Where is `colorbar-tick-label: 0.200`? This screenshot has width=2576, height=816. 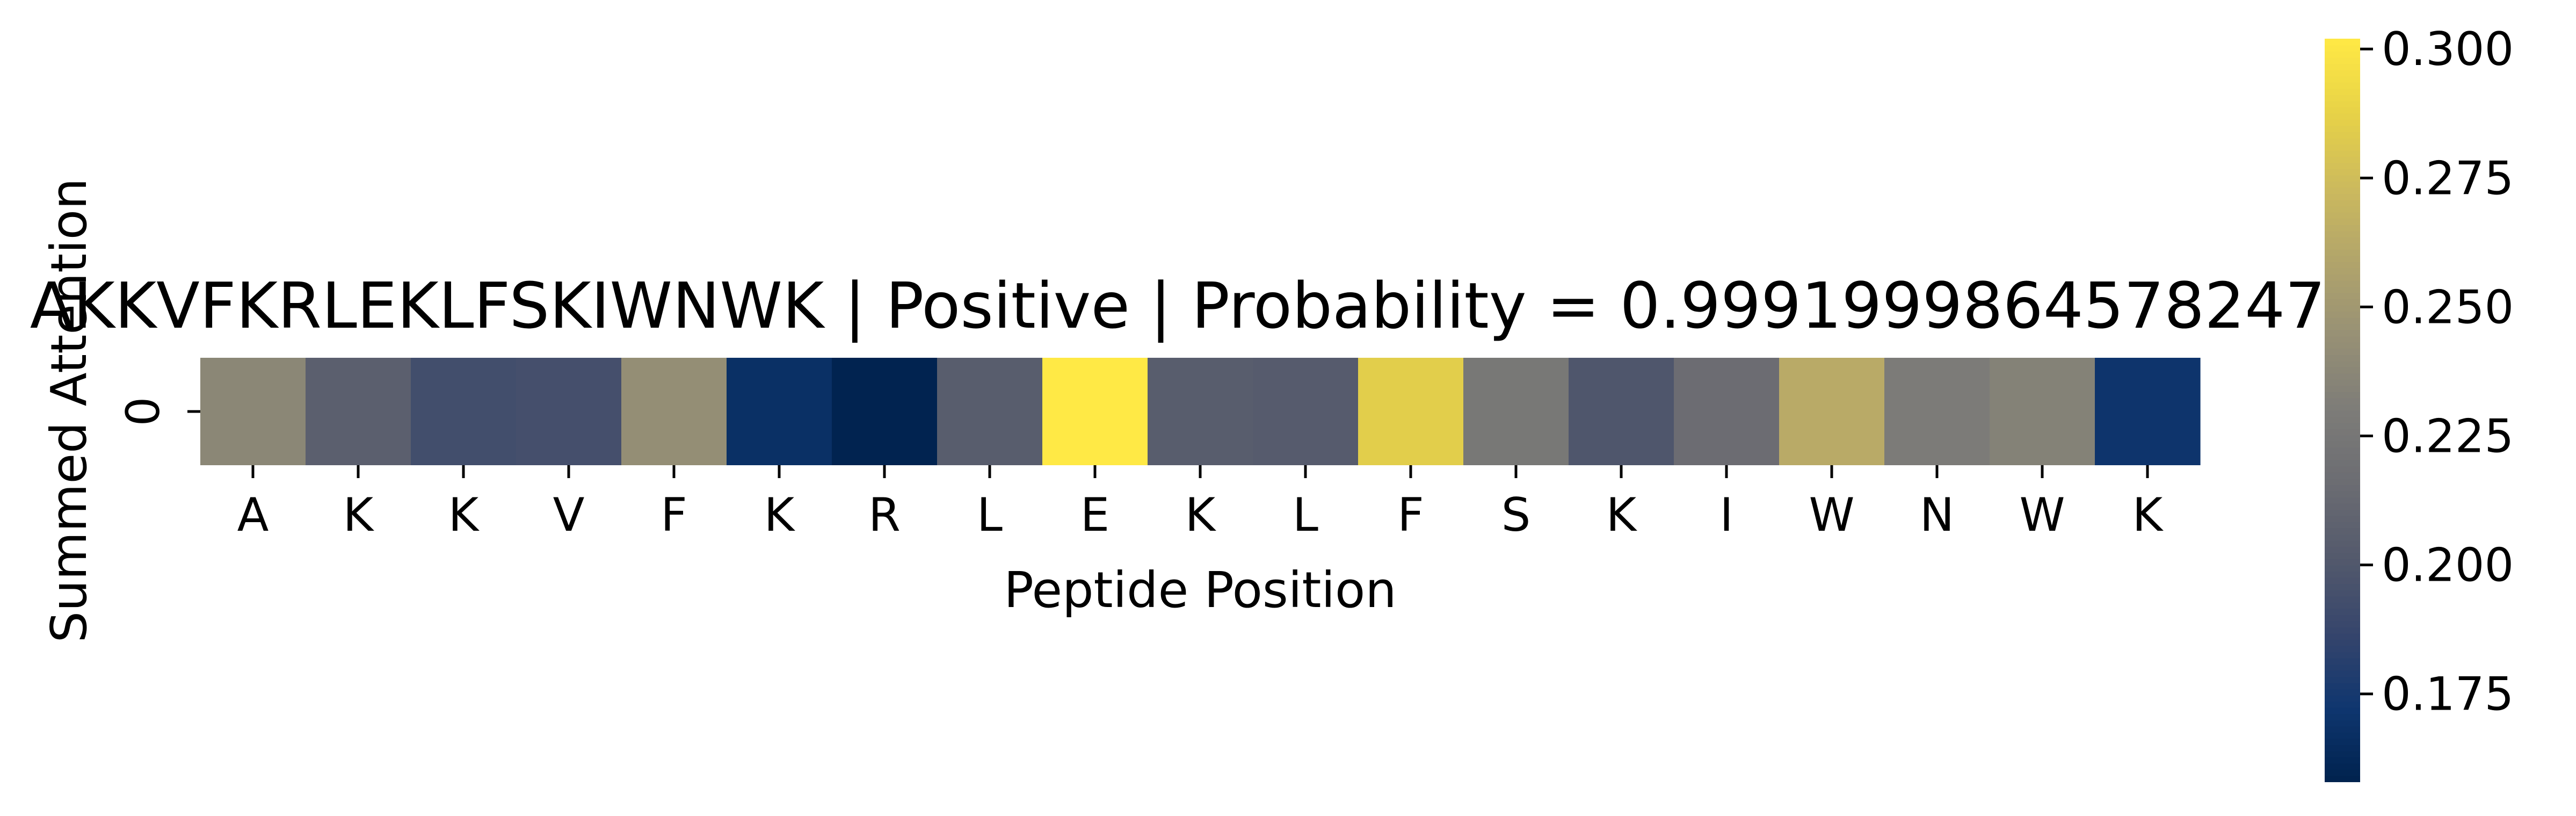 colorbar-tick-label: 0.200 is located at coordinates (2448, 566).